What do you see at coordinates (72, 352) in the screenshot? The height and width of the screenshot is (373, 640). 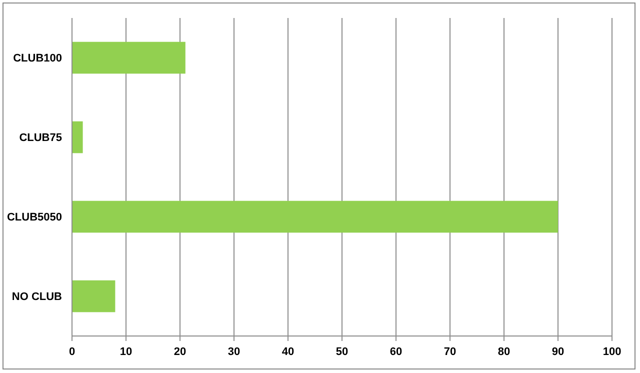 I see `x-tick-label: 0` at bounding box center [72, 352].